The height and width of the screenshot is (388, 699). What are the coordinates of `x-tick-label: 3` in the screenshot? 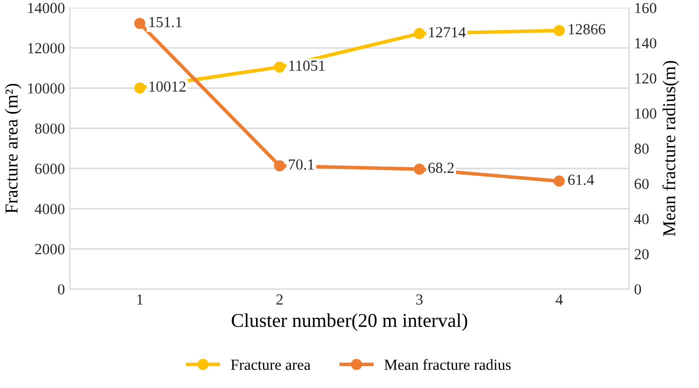 It's located at (419, 299).